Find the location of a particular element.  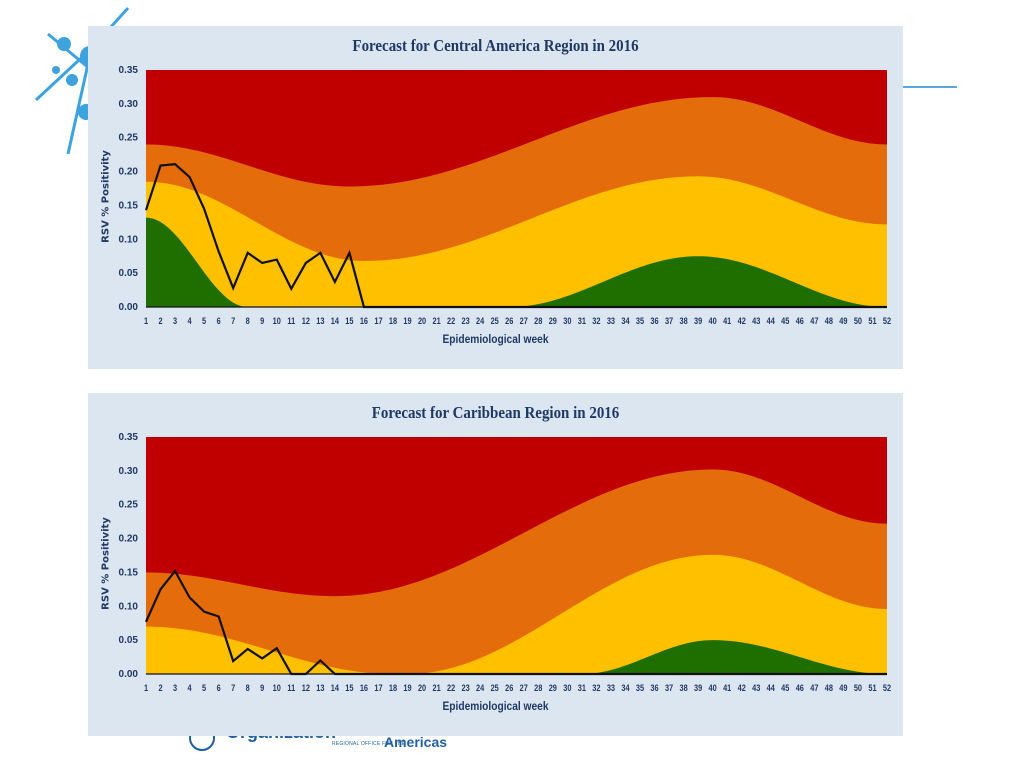

x-tick-label: 28 is located at coordinates (538, 321).